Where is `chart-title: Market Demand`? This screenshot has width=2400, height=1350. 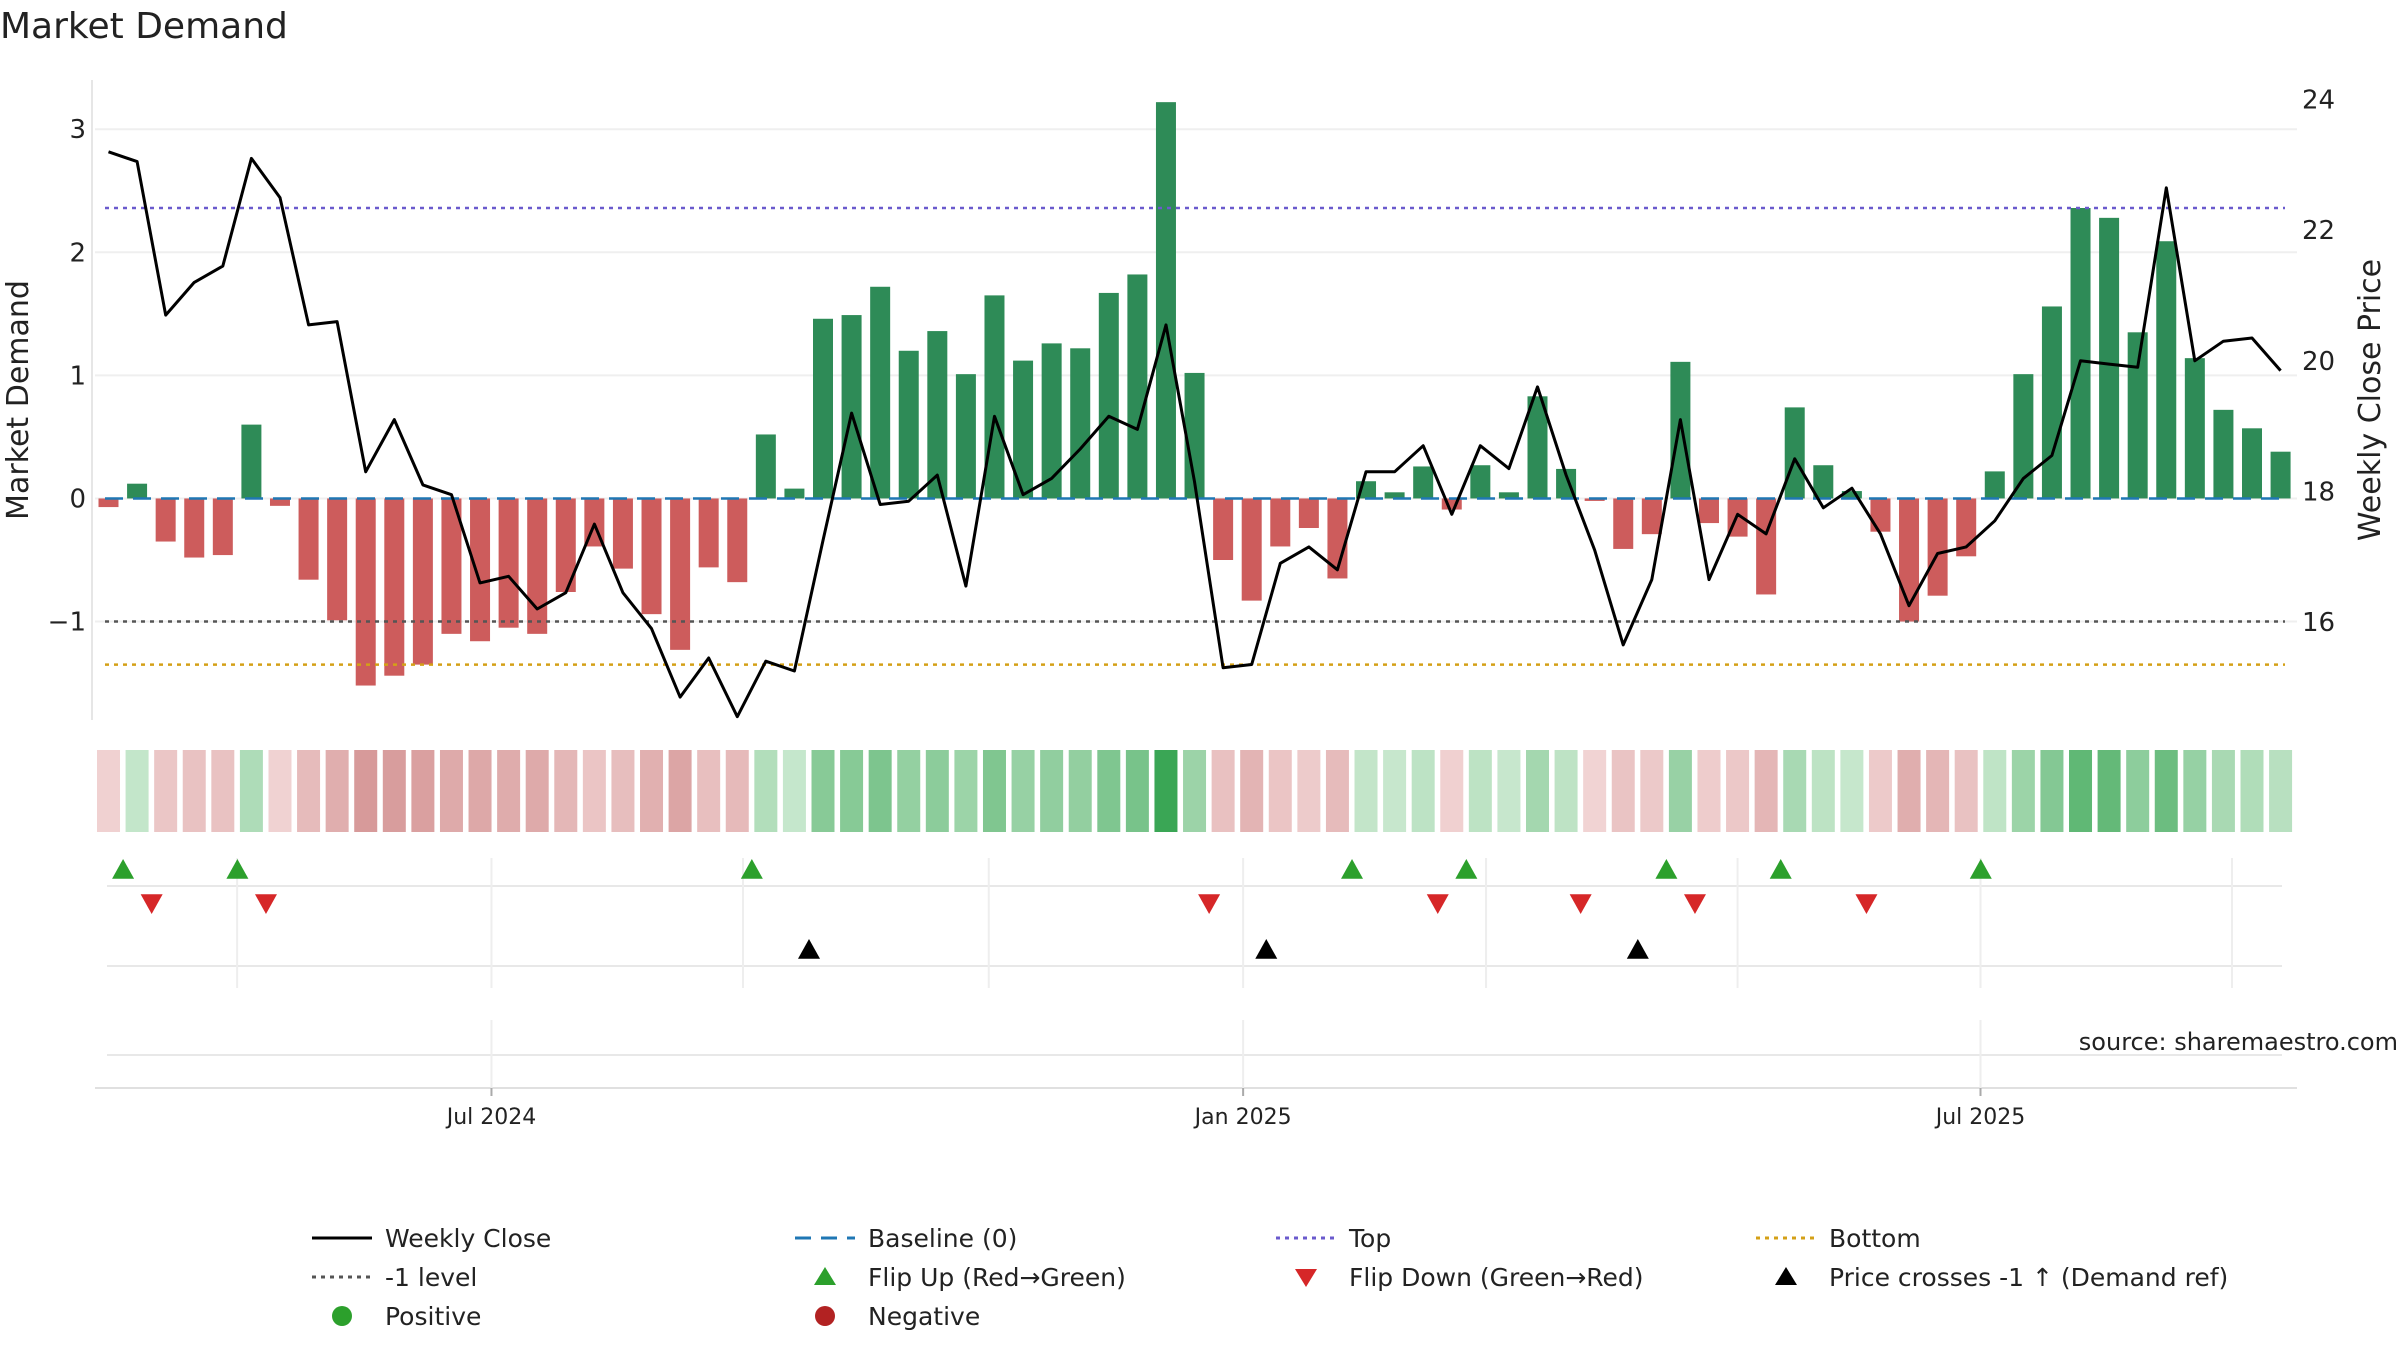 chart-title: Market Demand is located at coordinates (144, 26).